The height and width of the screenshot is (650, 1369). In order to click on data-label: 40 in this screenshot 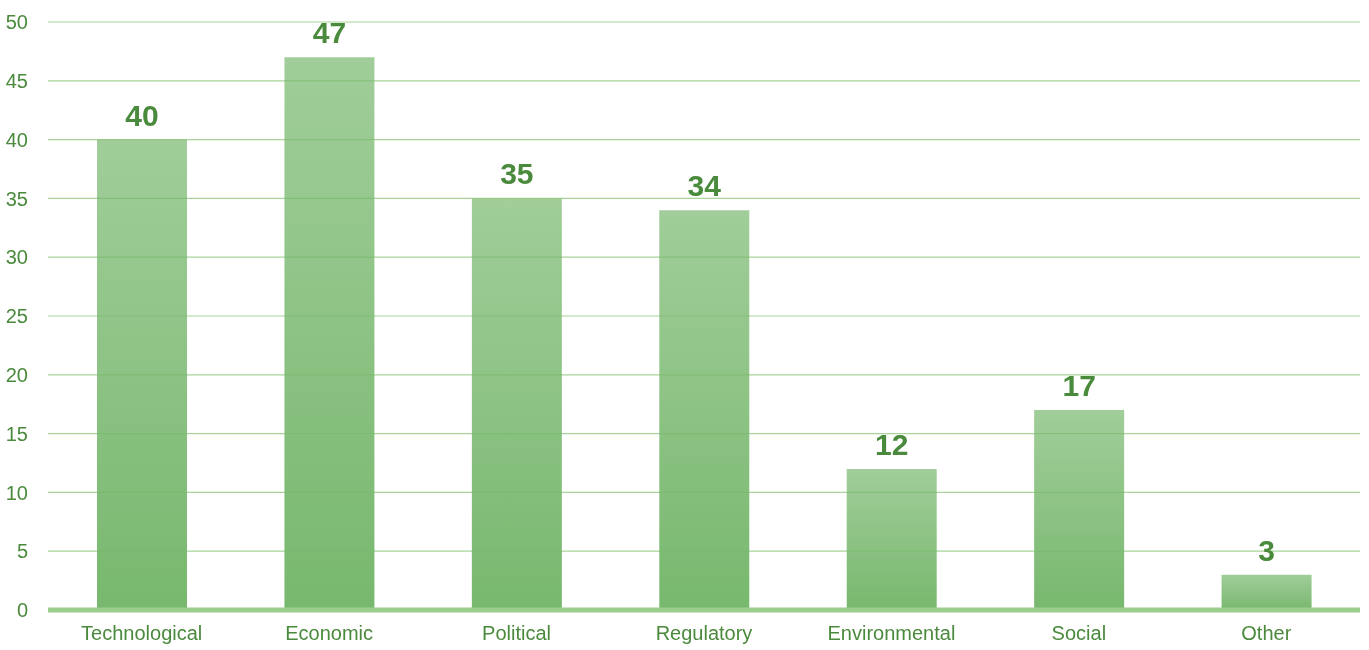, I will do `click(142, 115)`.